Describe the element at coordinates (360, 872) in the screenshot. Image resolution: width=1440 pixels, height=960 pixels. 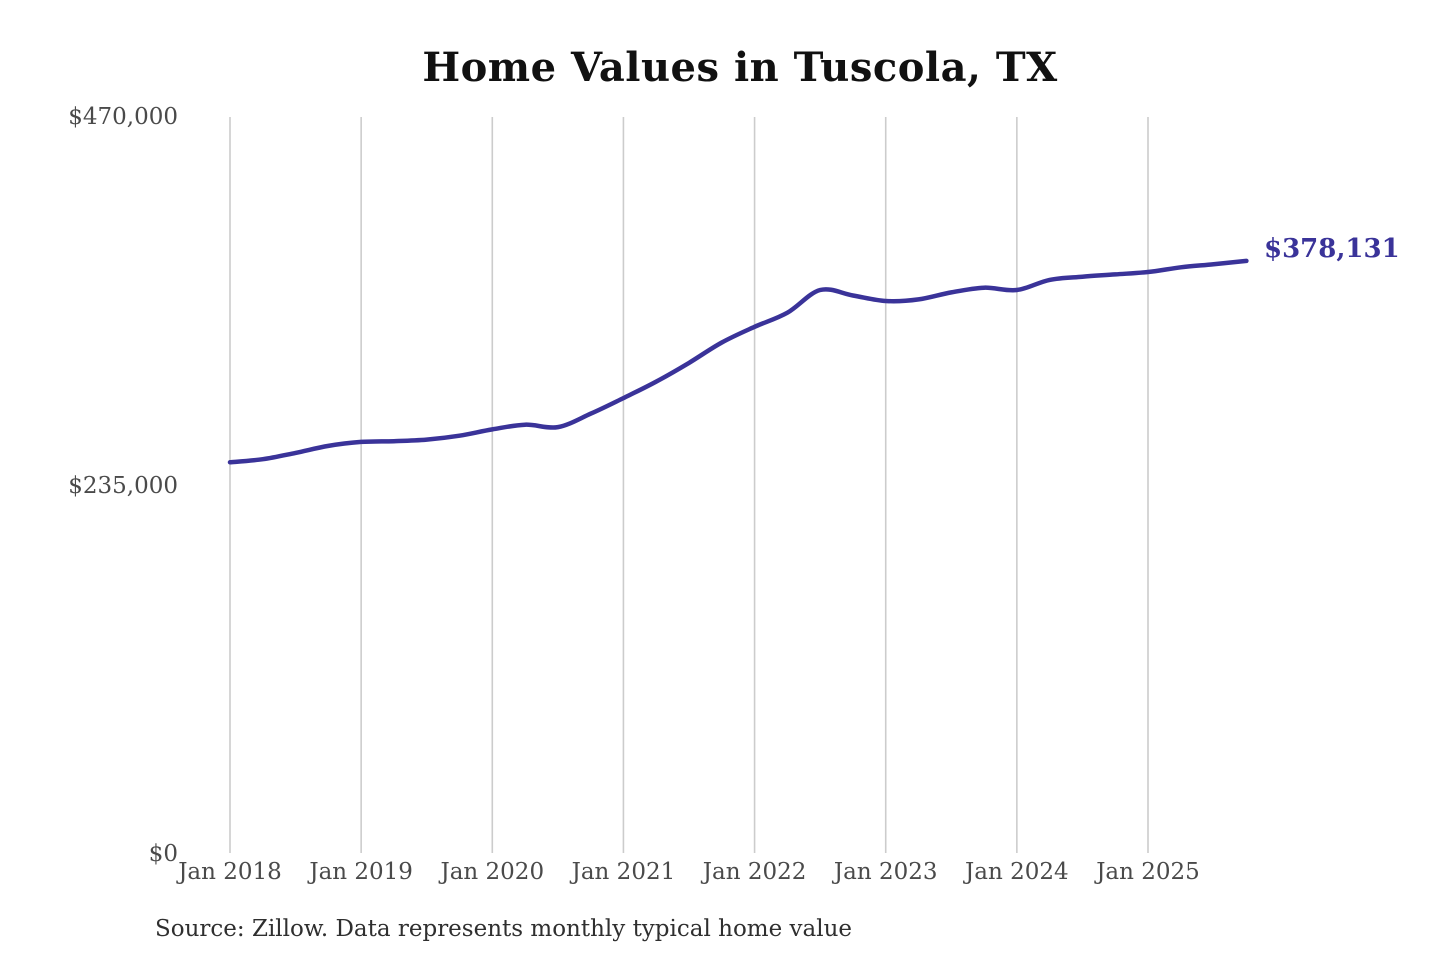
I see `x-tick-label-jan-2019: Jan 2019` at that location.